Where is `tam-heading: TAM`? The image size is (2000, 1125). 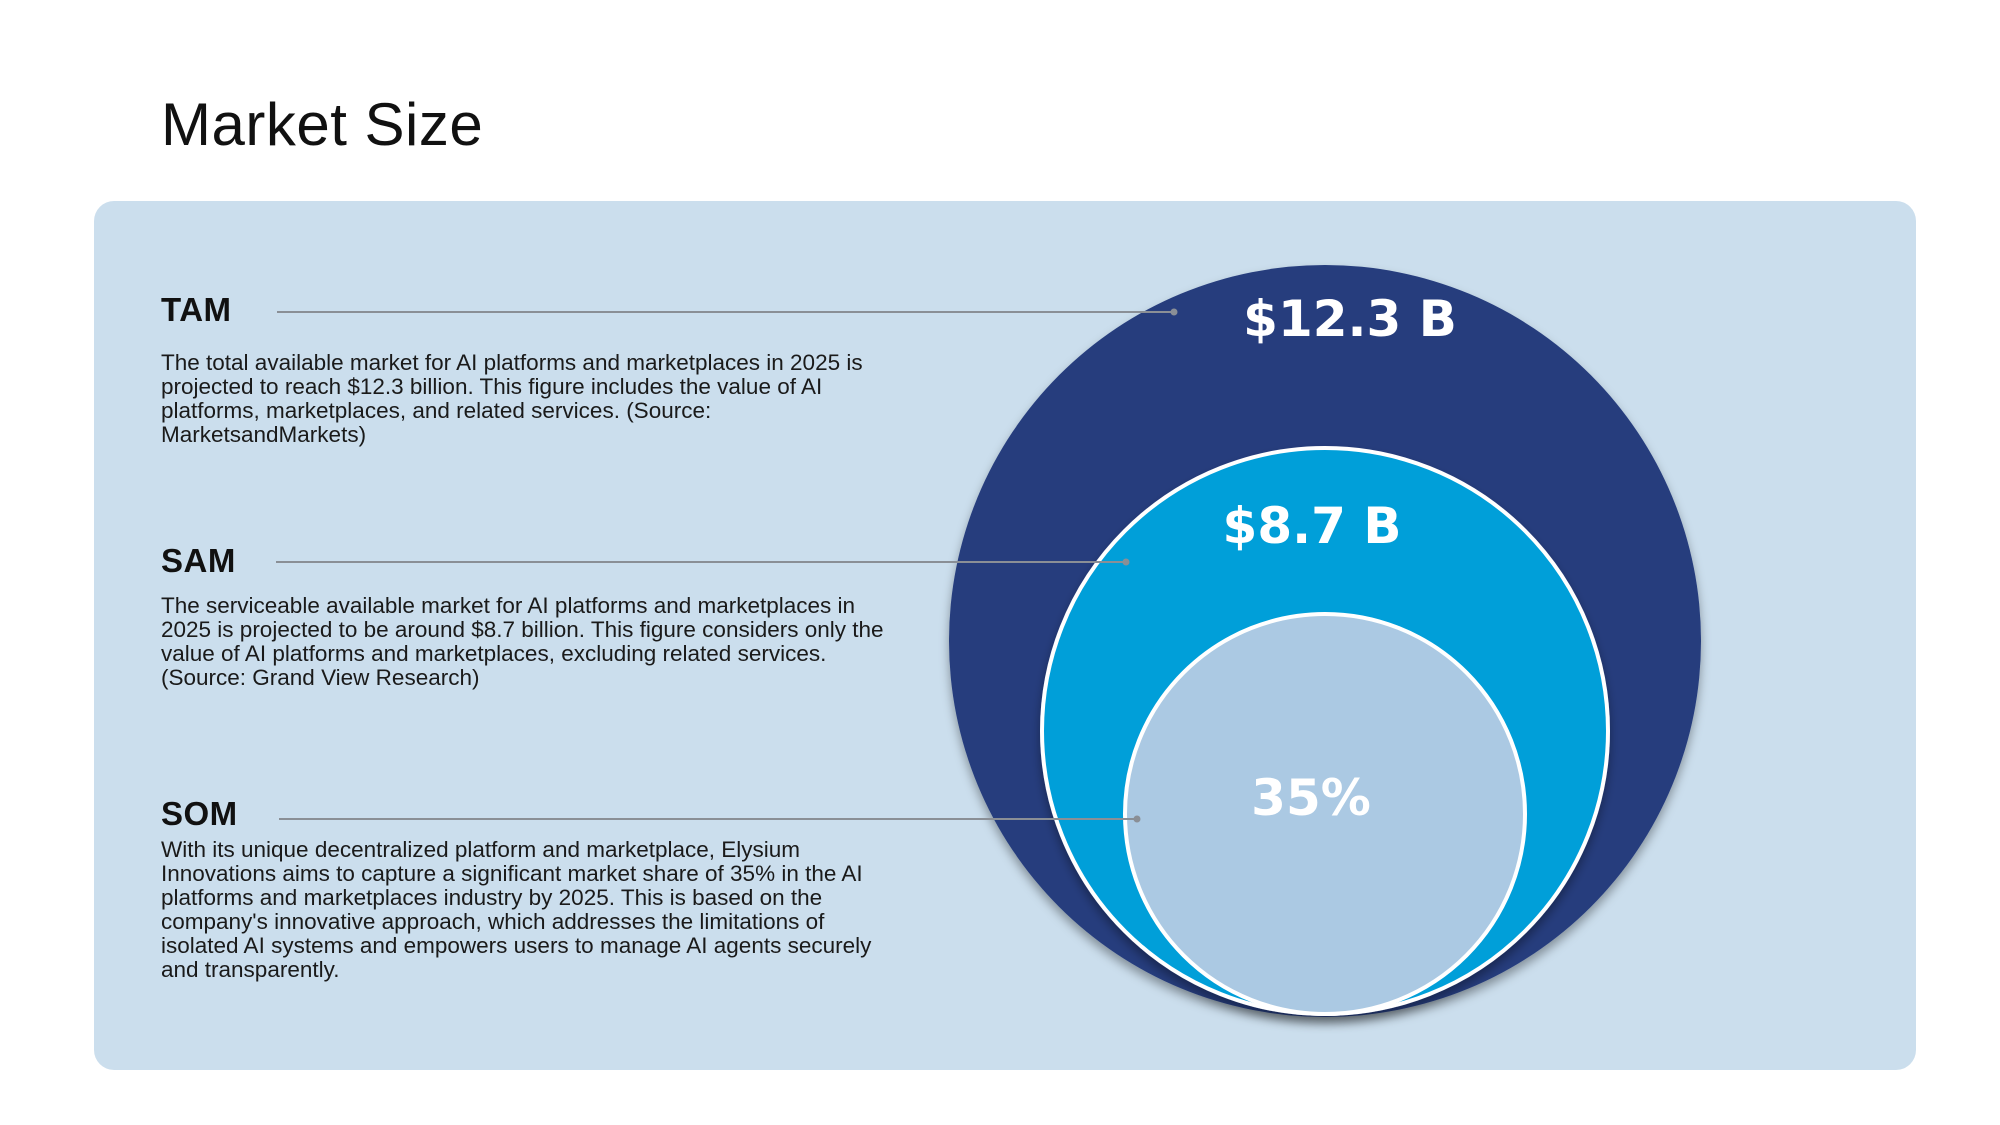
tam-heading: TAM is located at coordinates (196, 309).